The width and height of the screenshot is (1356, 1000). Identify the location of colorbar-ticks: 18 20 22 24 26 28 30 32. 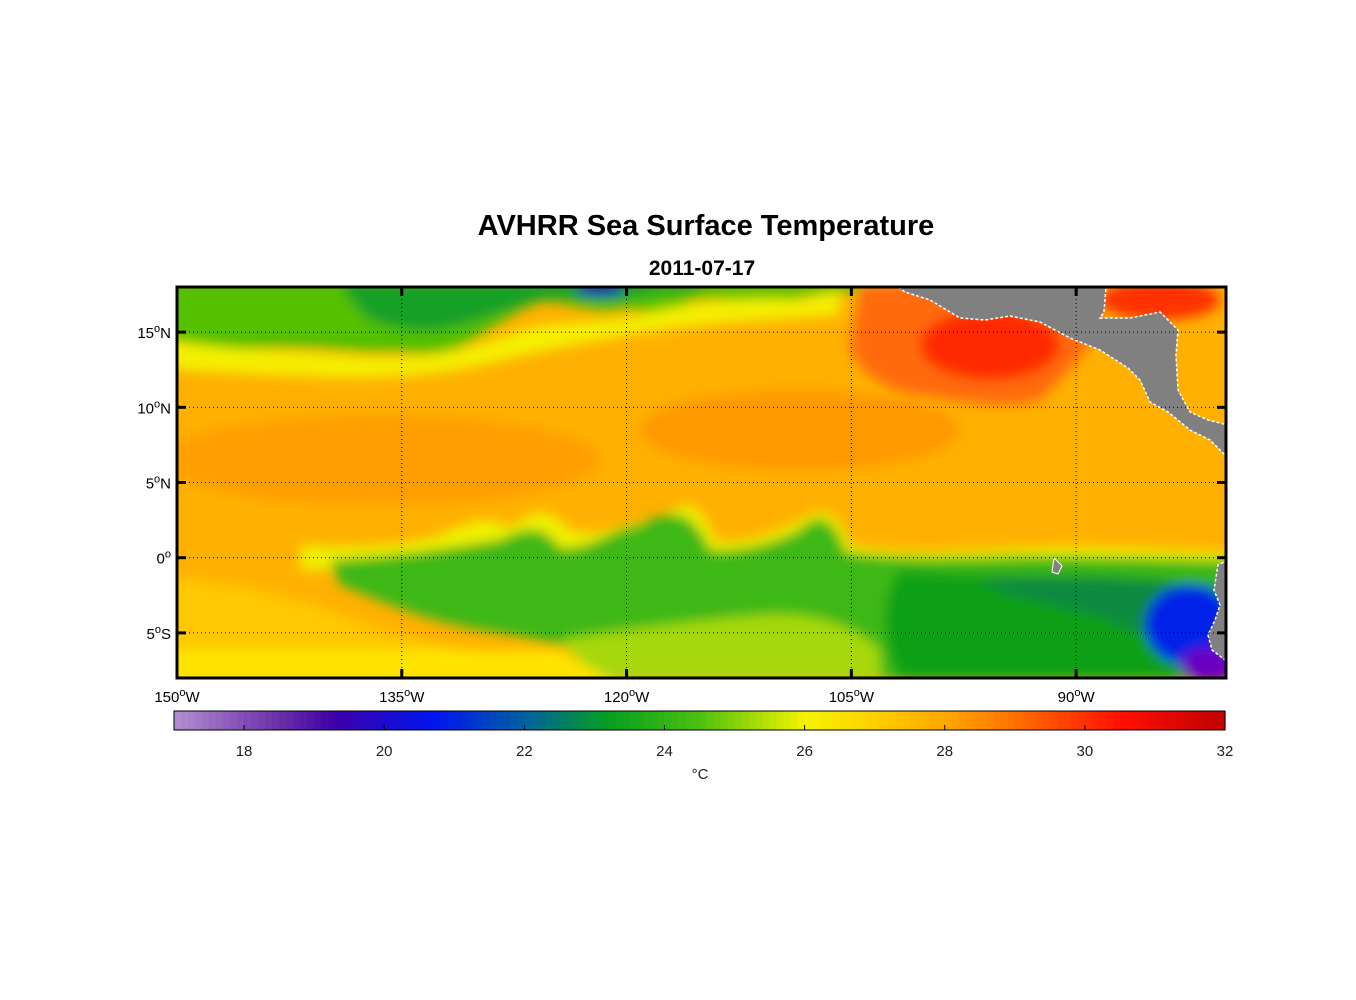
(734, 742).